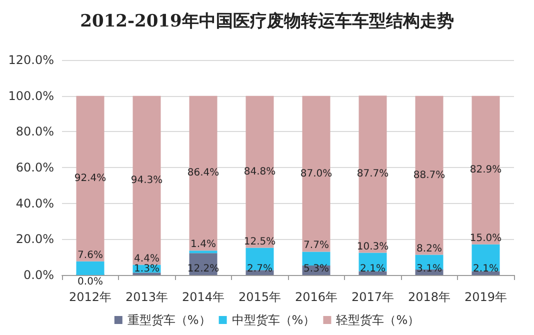 The width and height of the screenshot is (534, 335). What do you see at coordinates (316, 269) in the screenshot?
I see `data-label: 5.3%` at bounding box center [316, 269].